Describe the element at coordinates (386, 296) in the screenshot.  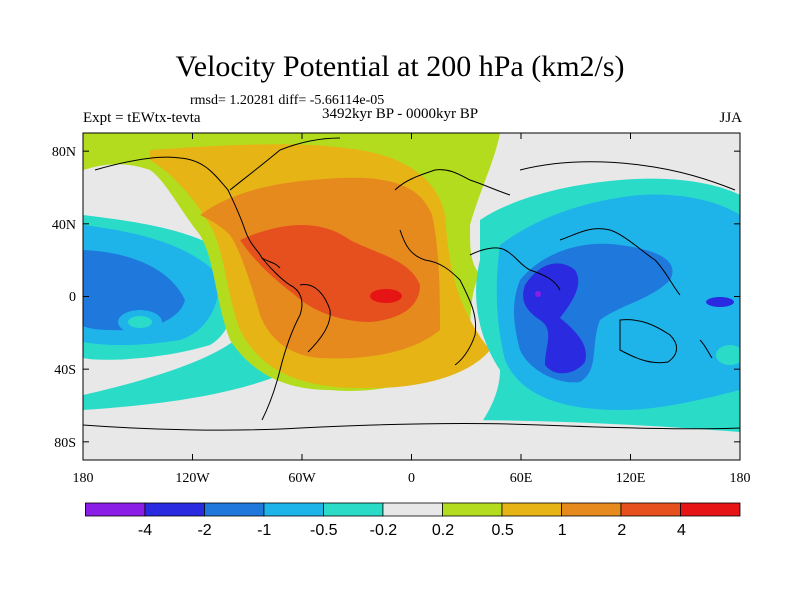
I see `contour-pos5` at that location.